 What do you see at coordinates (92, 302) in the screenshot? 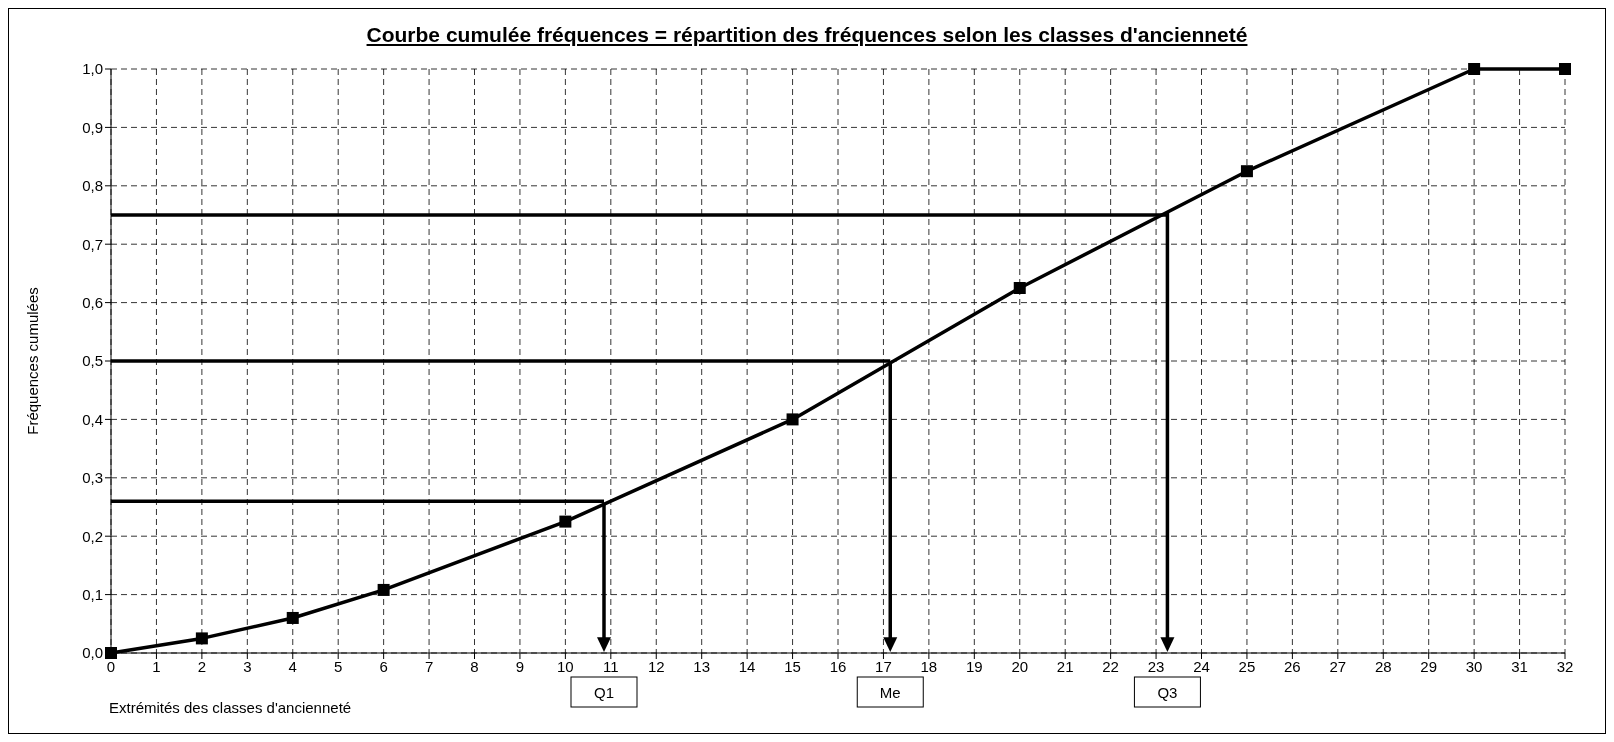
I see `y-tick-label: 0,6` at bounding box center [92, 302].